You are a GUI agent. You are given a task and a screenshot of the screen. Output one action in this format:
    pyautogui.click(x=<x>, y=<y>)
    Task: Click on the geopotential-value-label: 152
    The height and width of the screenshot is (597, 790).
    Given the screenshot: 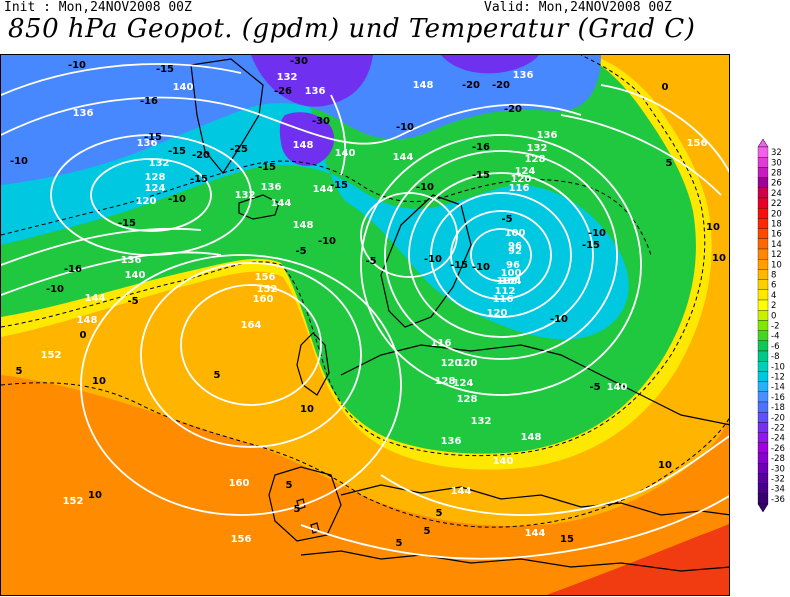 What is the action you would take?
    pyautogui.click(x=267, y=289)
    